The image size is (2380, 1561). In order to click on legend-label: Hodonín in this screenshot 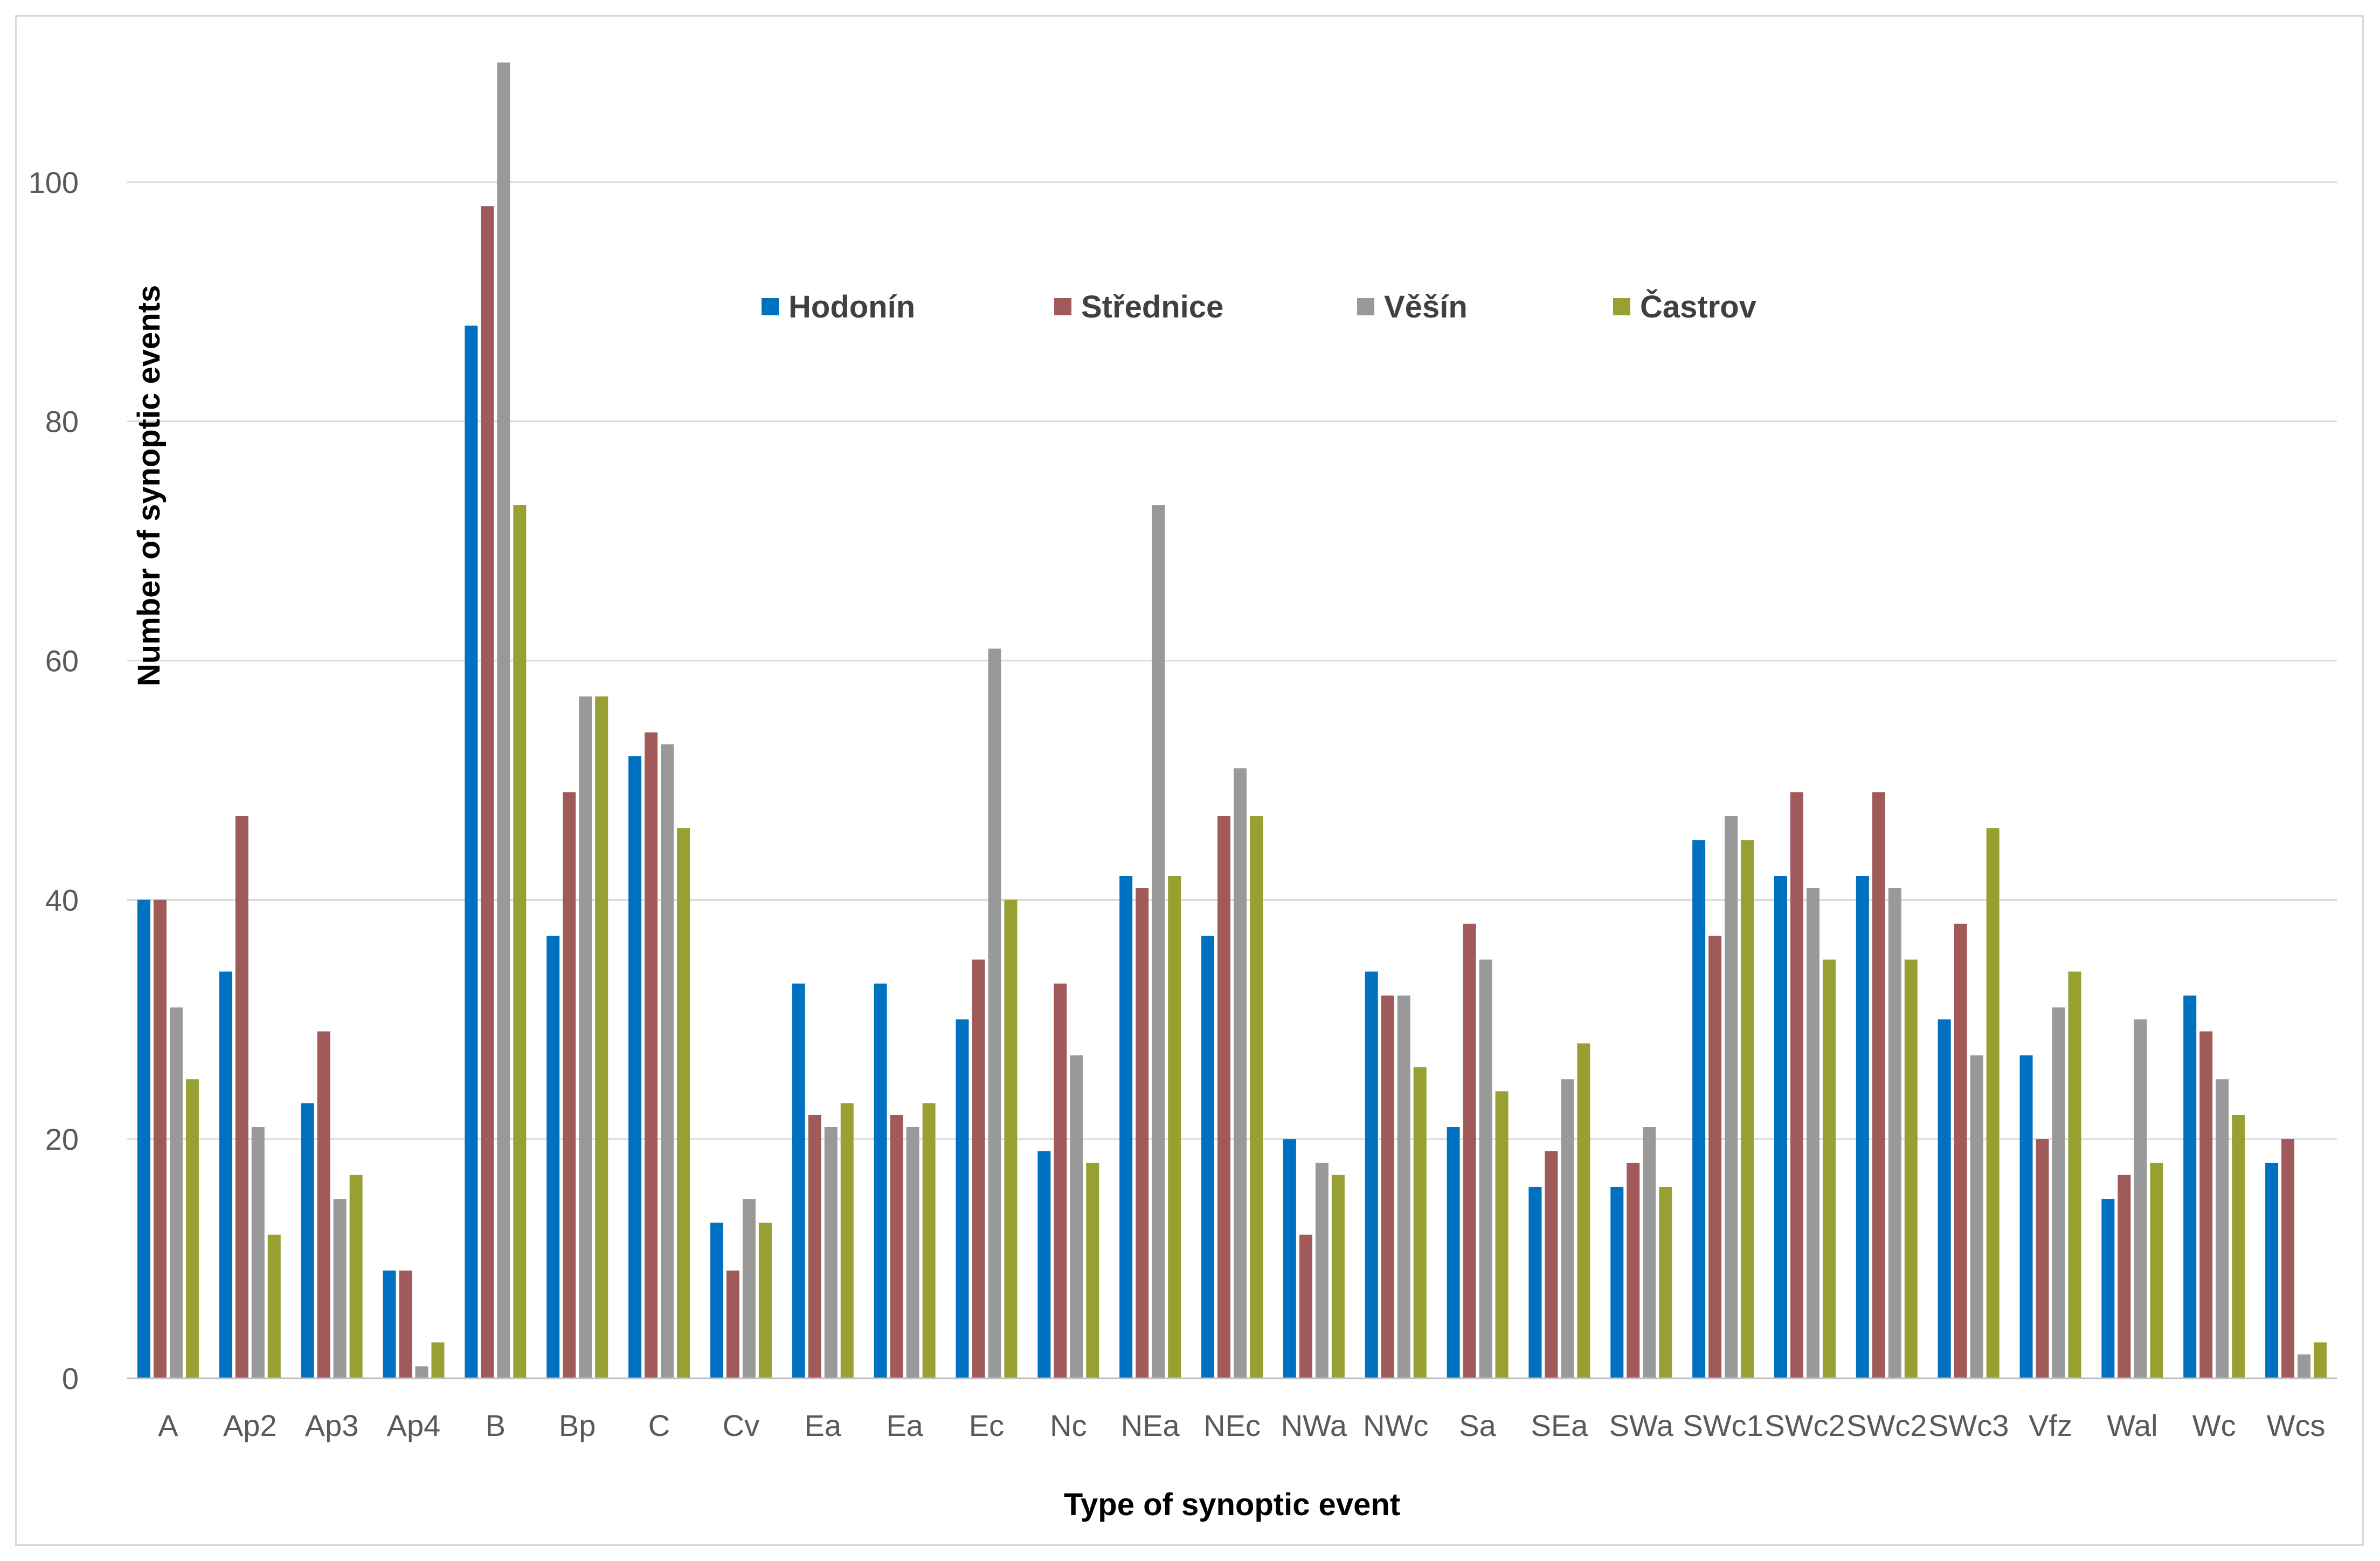, I will do `click(852, 306)`.